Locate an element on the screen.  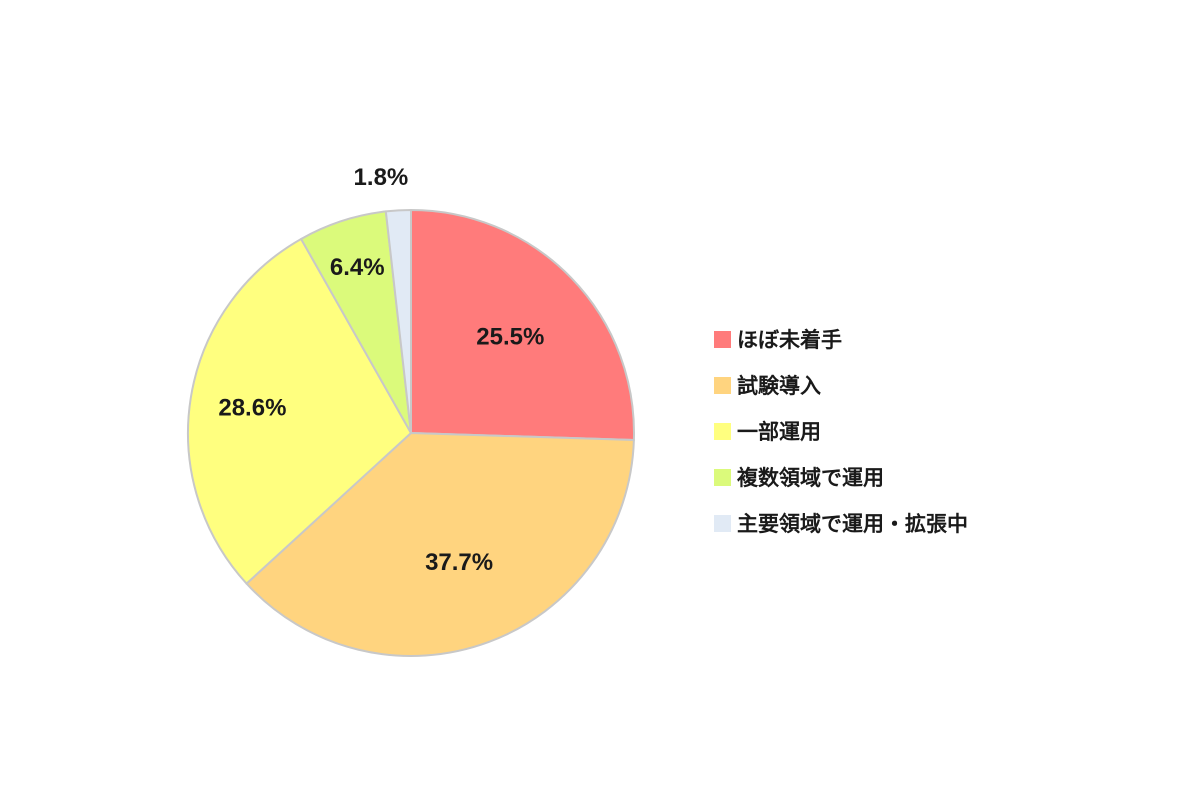
pie-value-label: 25.5% is located at coordinates (510, 336).